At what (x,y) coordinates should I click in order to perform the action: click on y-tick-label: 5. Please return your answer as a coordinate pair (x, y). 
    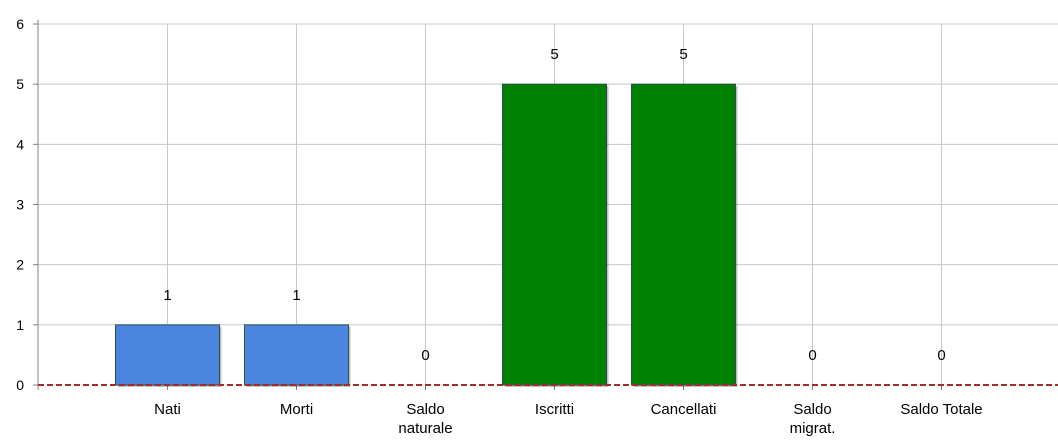
    Looking at the image, I should click on (20, 84).